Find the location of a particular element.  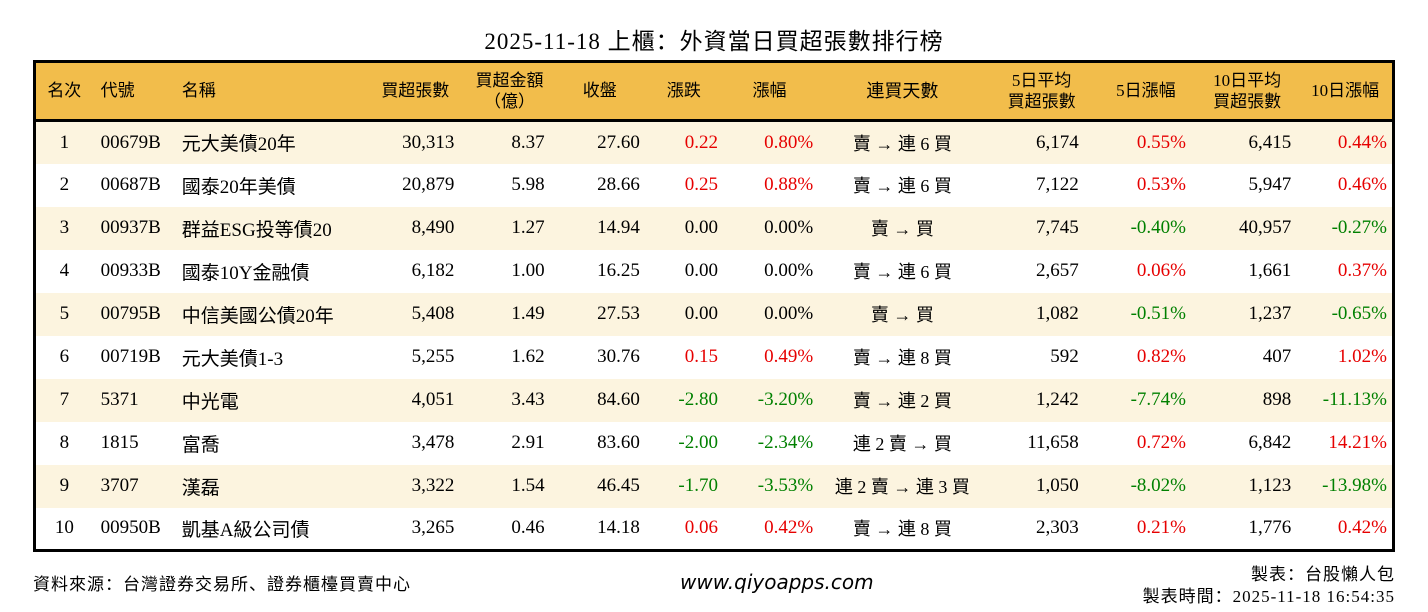

column-header-name: 名稱 is located at coordinates (270, 91).